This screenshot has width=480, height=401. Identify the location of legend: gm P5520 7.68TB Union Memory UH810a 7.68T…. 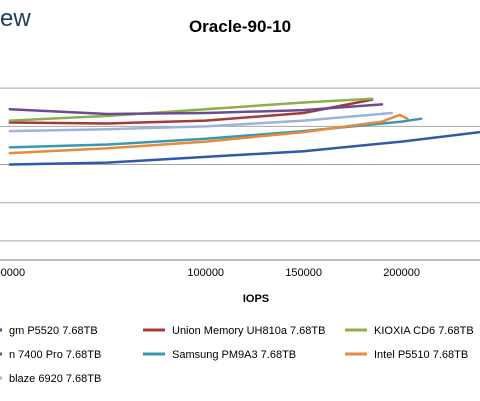
(237, 355).